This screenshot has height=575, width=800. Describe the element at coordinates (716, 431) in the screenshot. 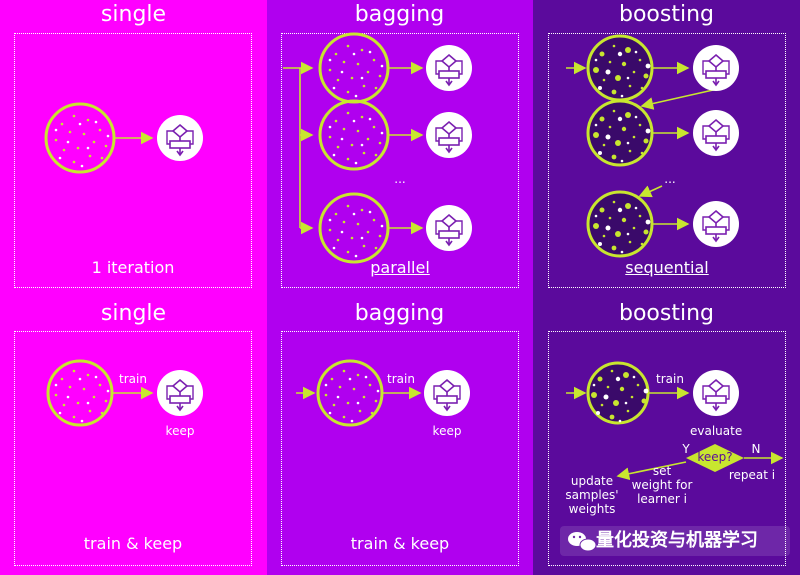

I see `evaluate-label: evaluate` at that location.